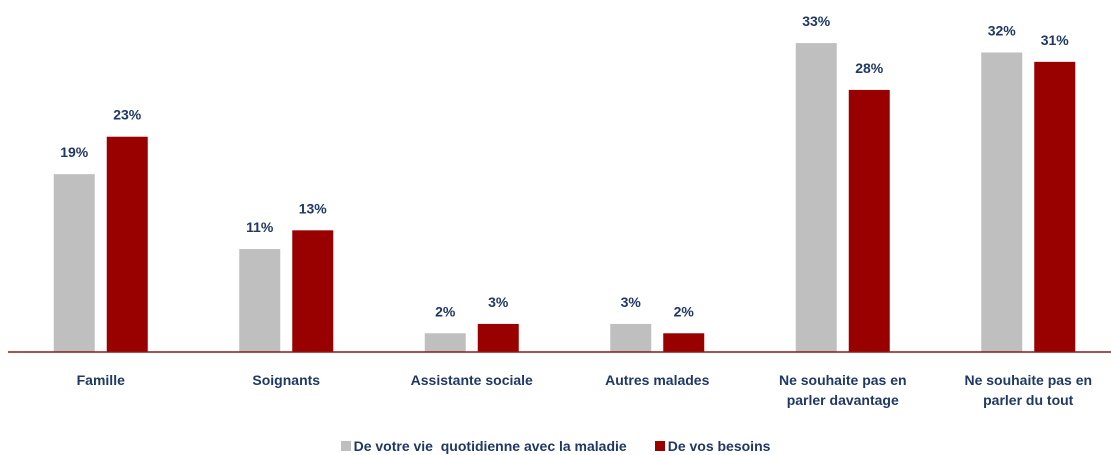 This screenshot has height=455, width=1111. What do you see at coordinates (657, 380) in the screenshot?
I see `x-tick-label: Autres malades` at bounding box center [657, 380].